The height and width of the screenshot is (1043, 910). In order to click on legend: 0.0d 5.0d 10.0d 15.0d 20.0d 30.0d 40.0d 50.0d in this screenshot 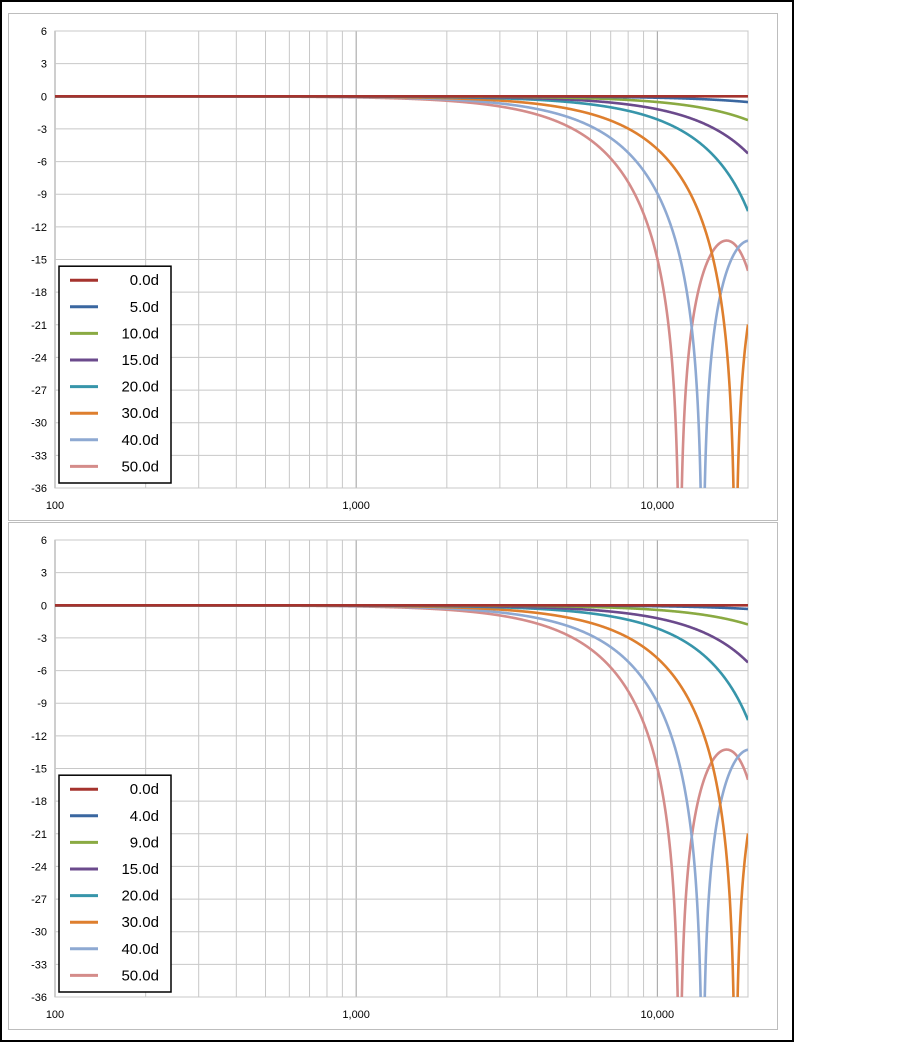, I will do `click(115, 374)`.